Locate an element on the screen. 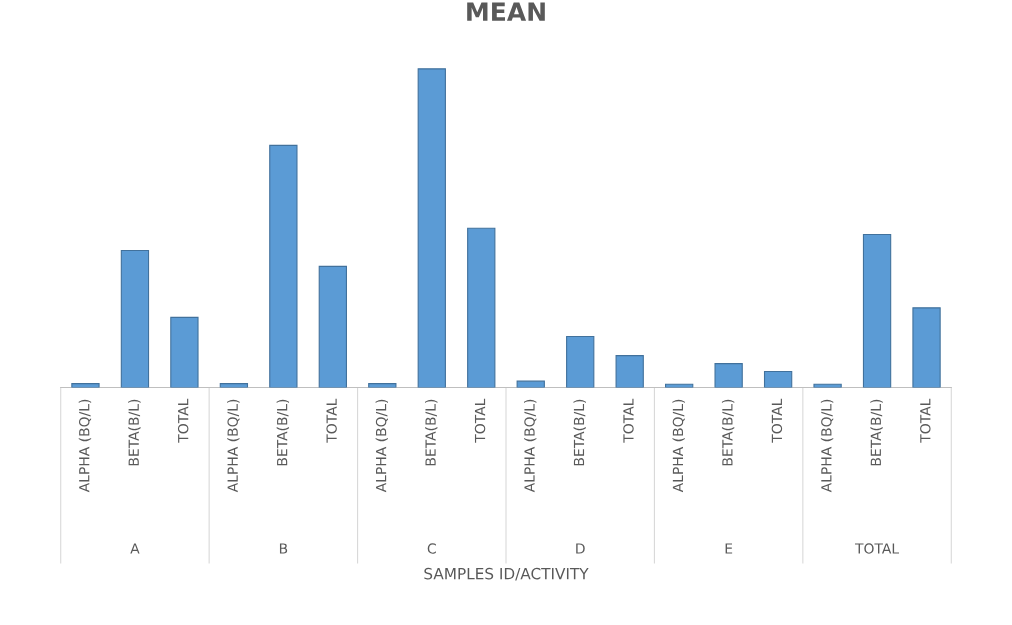 This screenshot has width=1012, height=625. text: E is located at coordinates (729, 548).